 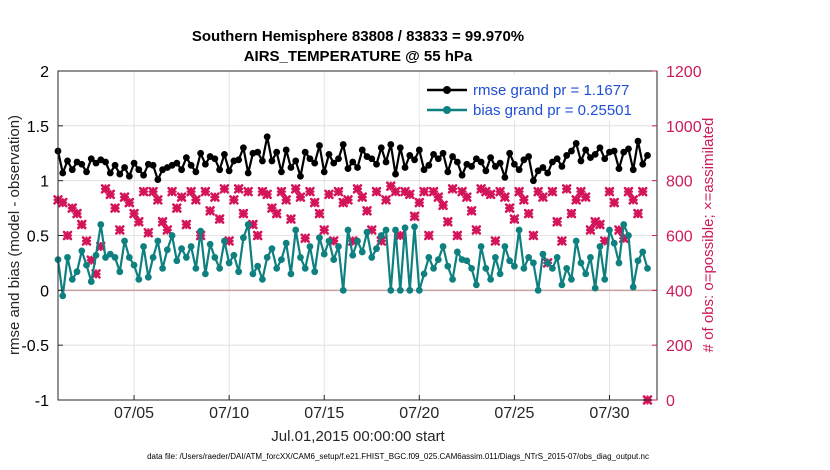 I want to click on y-right-tick-label: 400, so click(x=679, y=291).